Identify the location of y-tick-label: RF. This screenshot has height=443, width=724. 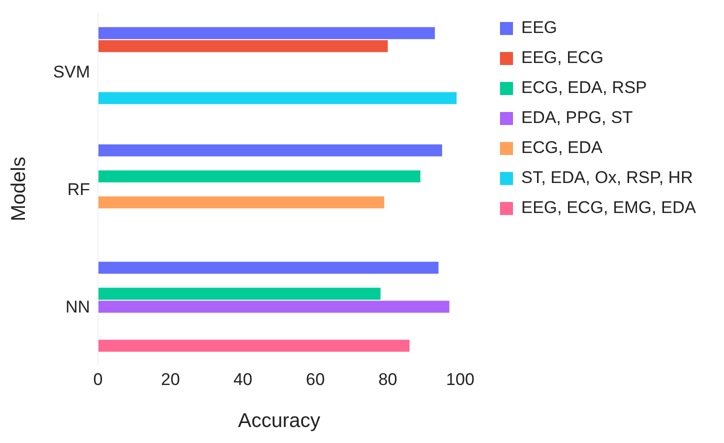
(78, 190).